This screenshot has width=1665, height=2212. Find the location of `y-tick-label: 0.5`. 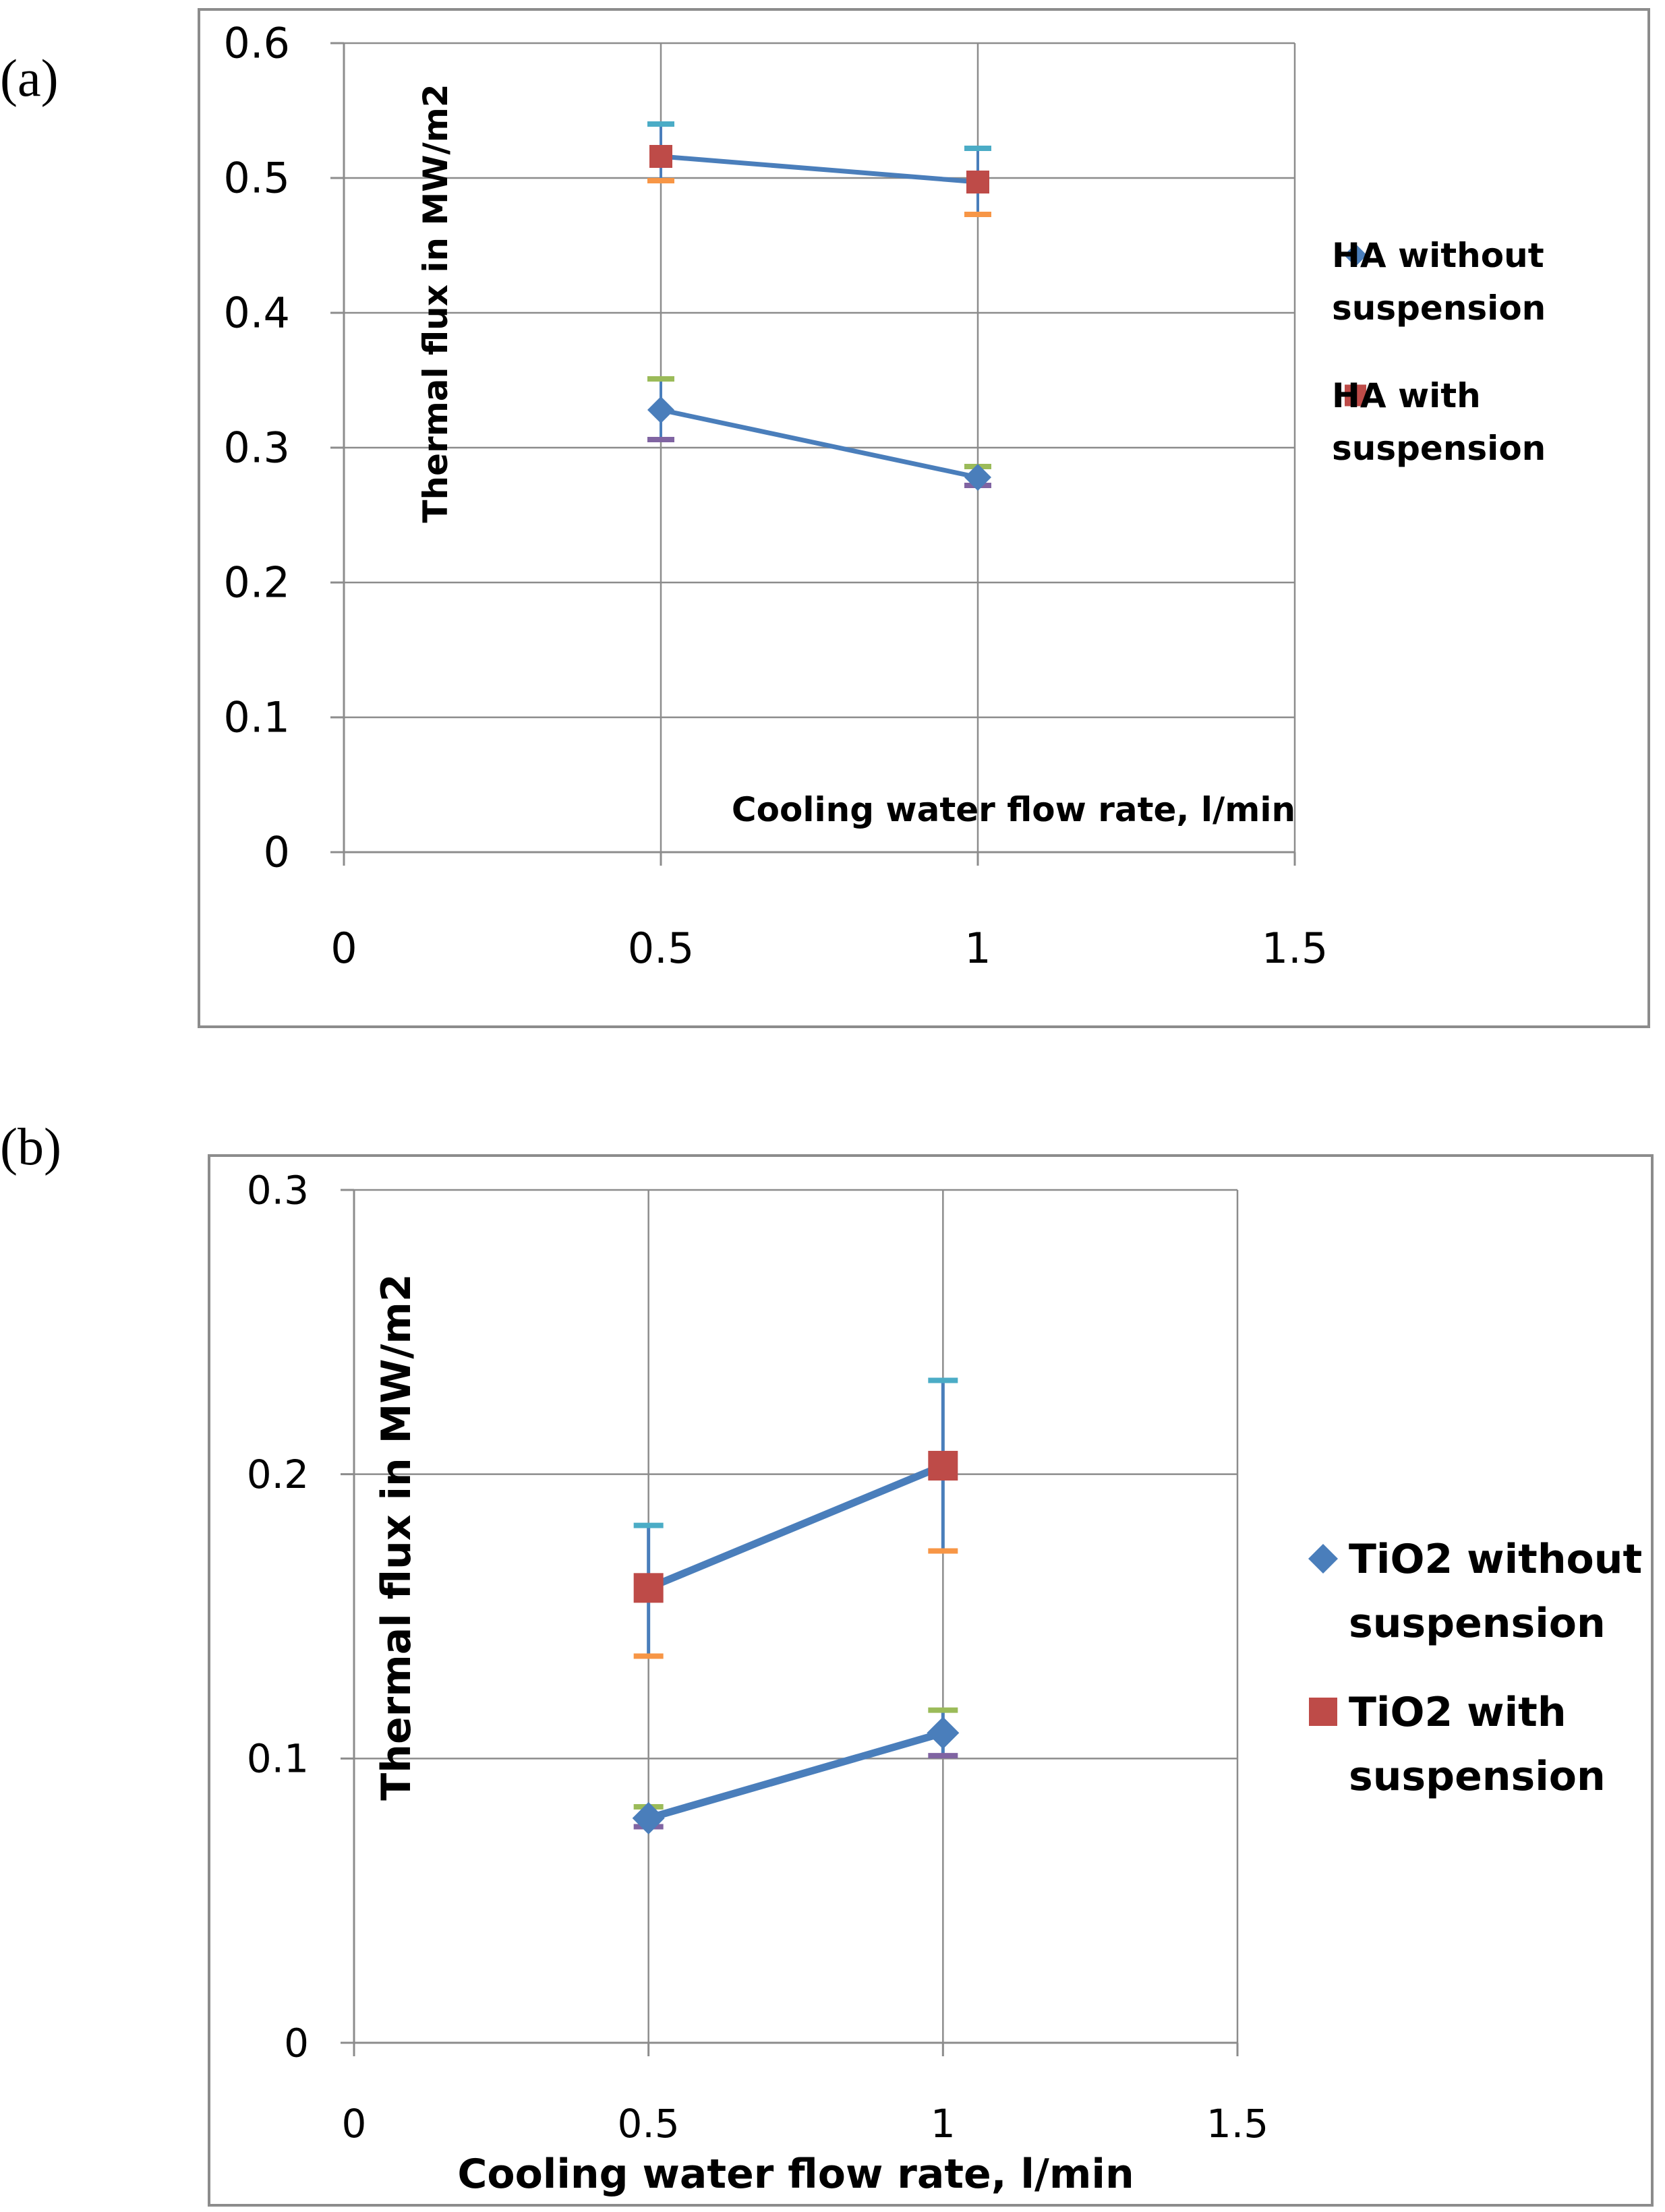

y-tick-label: 0.5 is located at coordinates (256, 178).